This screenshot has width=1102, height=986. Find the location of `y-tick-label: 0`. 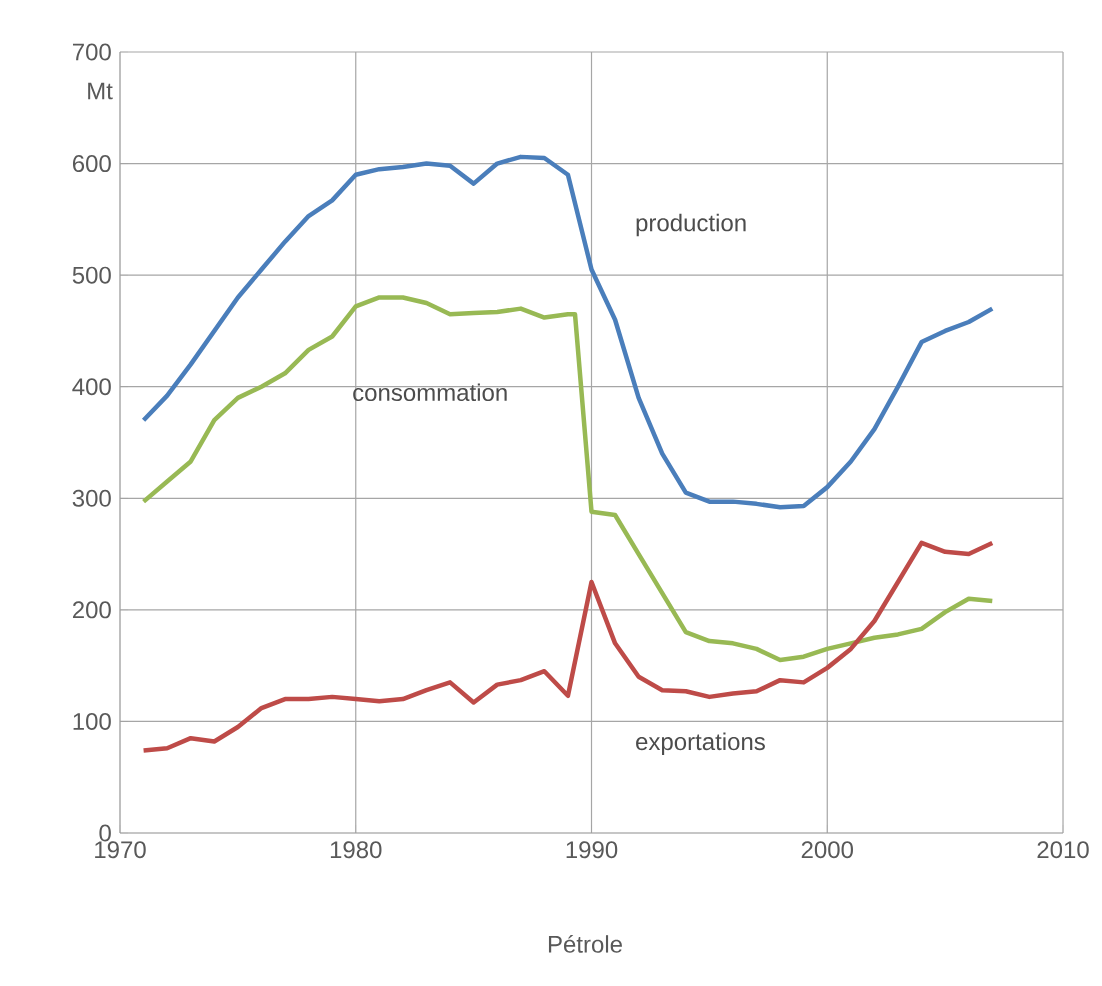

y-tick-label: 0 is located at coordinates (105, 833).